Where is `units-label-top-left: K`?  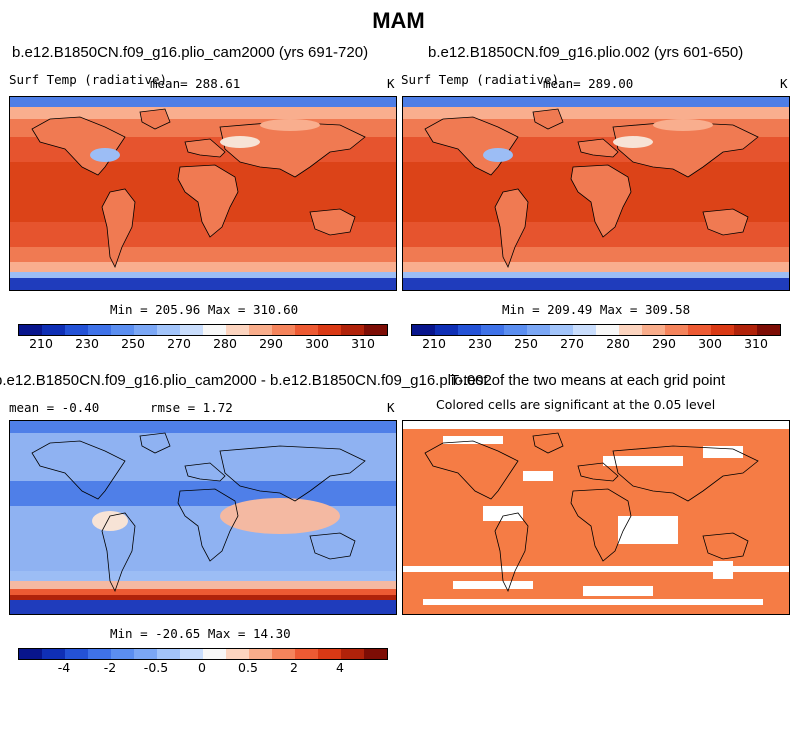 units-label-top-left: K is located at coordinates (391, 83).